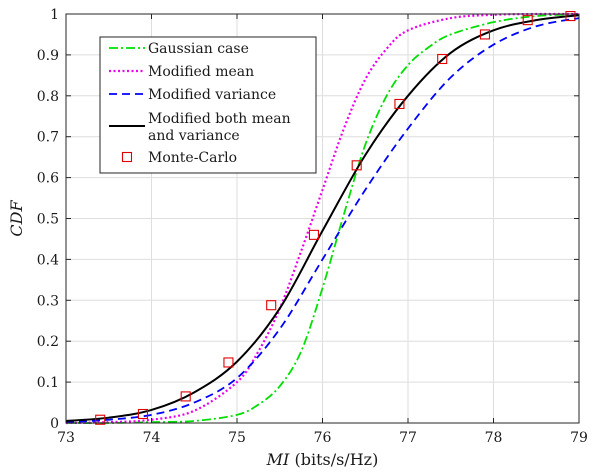  I want to click on legend-label-monte-carlo: Monte-Carlo, so click(192, 158).